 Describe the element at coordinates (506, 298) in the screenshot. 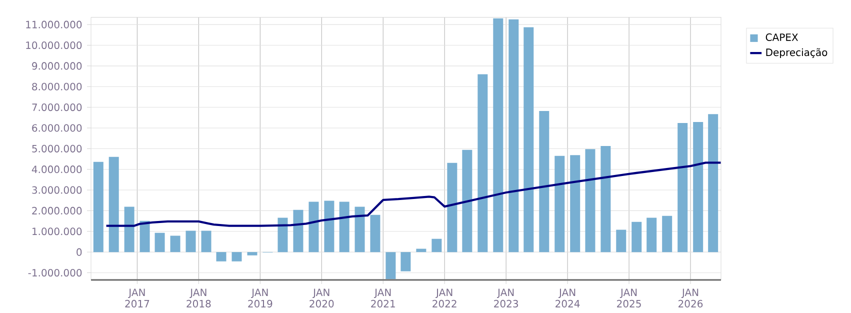

I see `x-tick-label: JAN 2023` at that location.